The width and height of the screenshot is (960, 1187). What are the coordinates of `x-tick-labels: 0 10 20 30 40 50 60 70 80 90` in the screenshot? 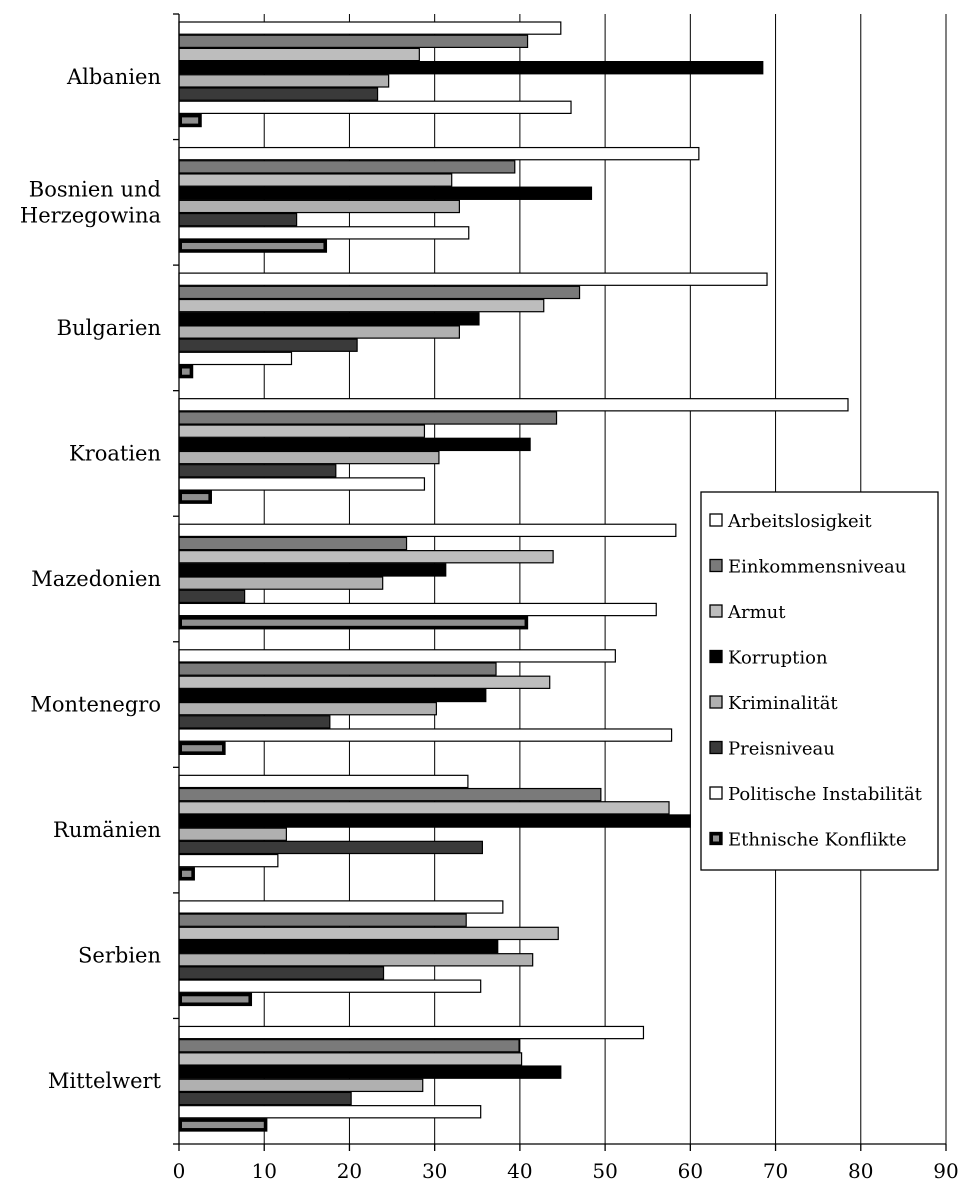 It's located at (566, 1171).